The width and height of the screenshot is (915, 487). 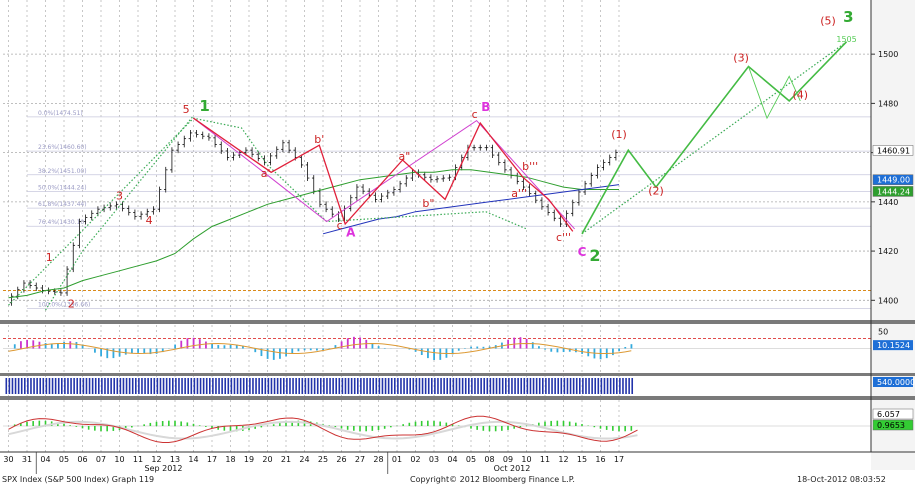 What do you see at coordinates (582, 459) in the screenshot?
I see `x-tick-label: 15` at bounding box center [582, 459].